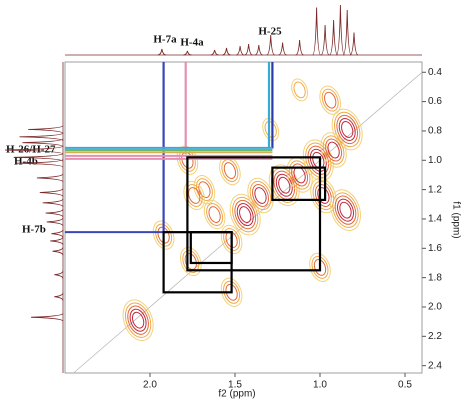  What do you see at coordinates (235, 385) in the screenshot?
I see `x-tick-label: 1.5` at bounding box center [235, 385].